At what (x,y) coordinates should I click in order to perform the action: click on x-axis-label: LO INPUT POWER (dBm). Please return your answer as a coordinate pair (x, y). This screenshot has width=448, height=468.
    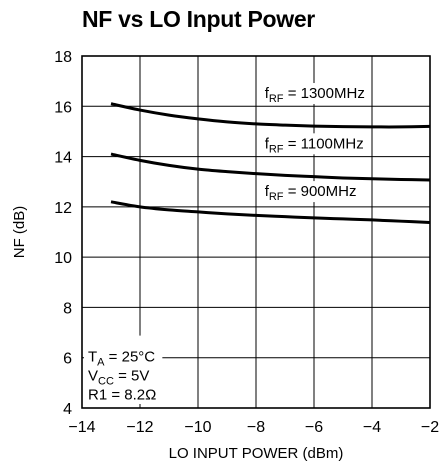
    Looking at the image, I should click on (256, 453).